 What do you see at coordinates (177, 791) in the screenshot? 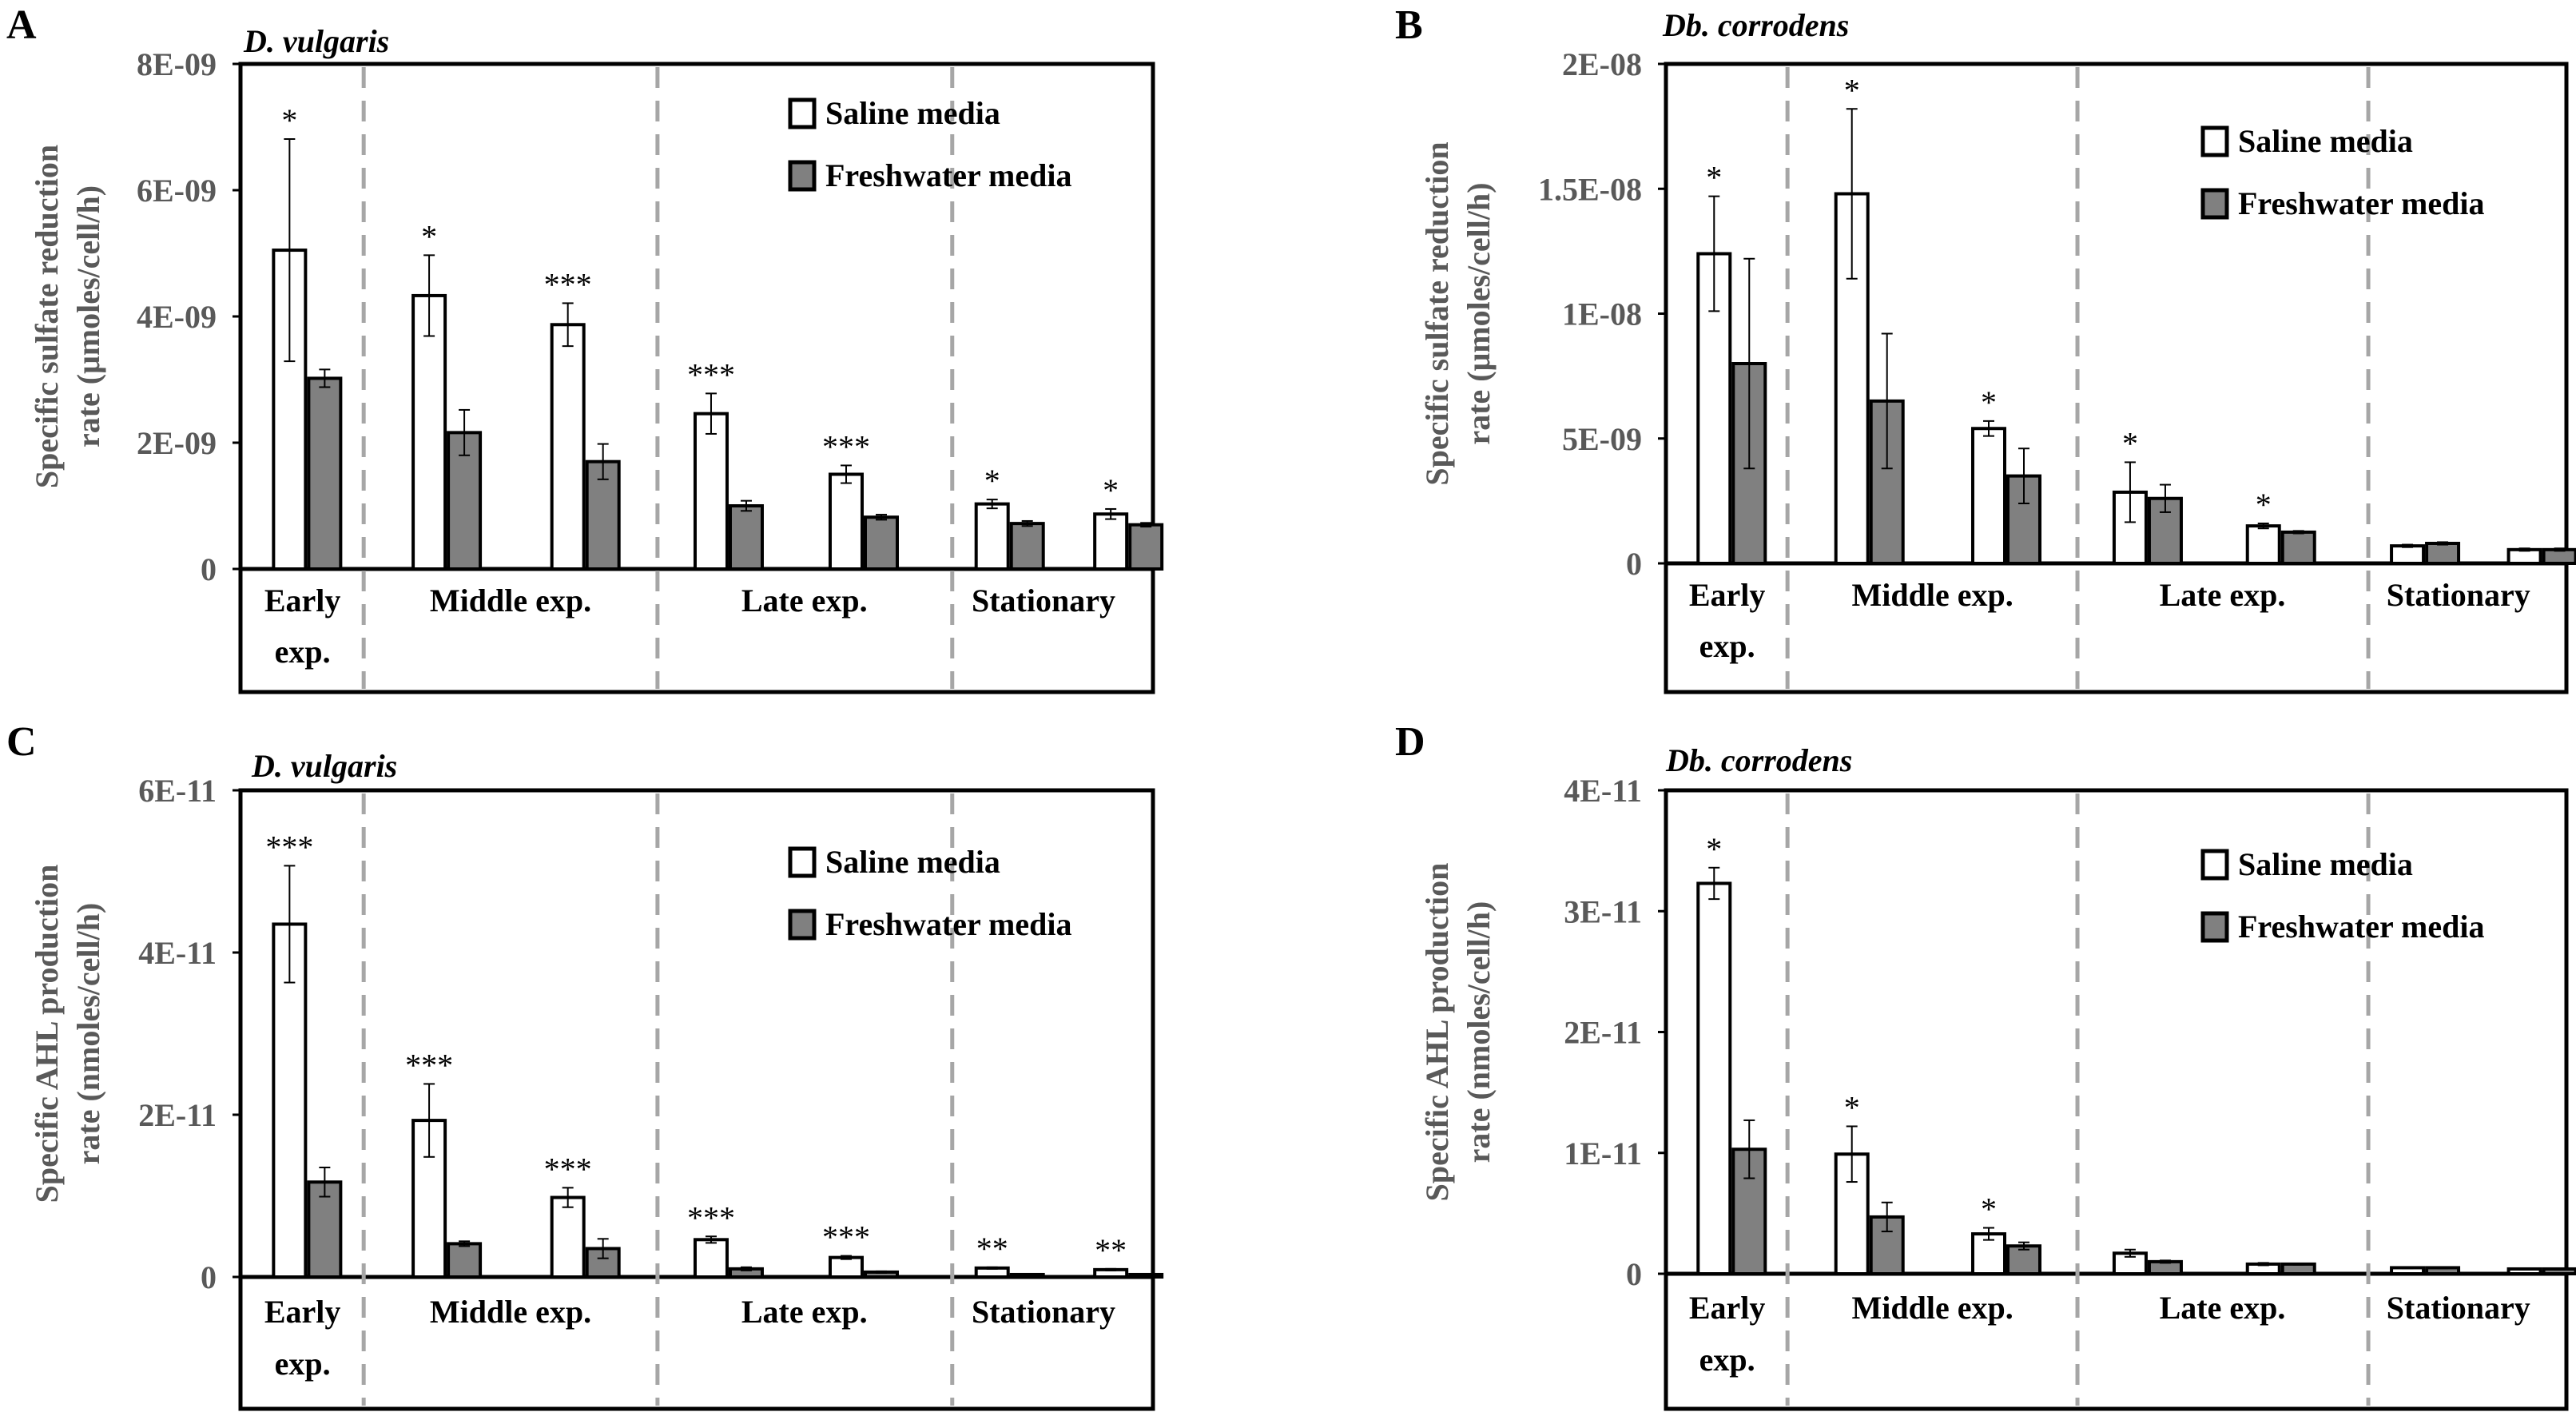
I see `y-tick-label: 6E-11` at bounding box center [177, 791].